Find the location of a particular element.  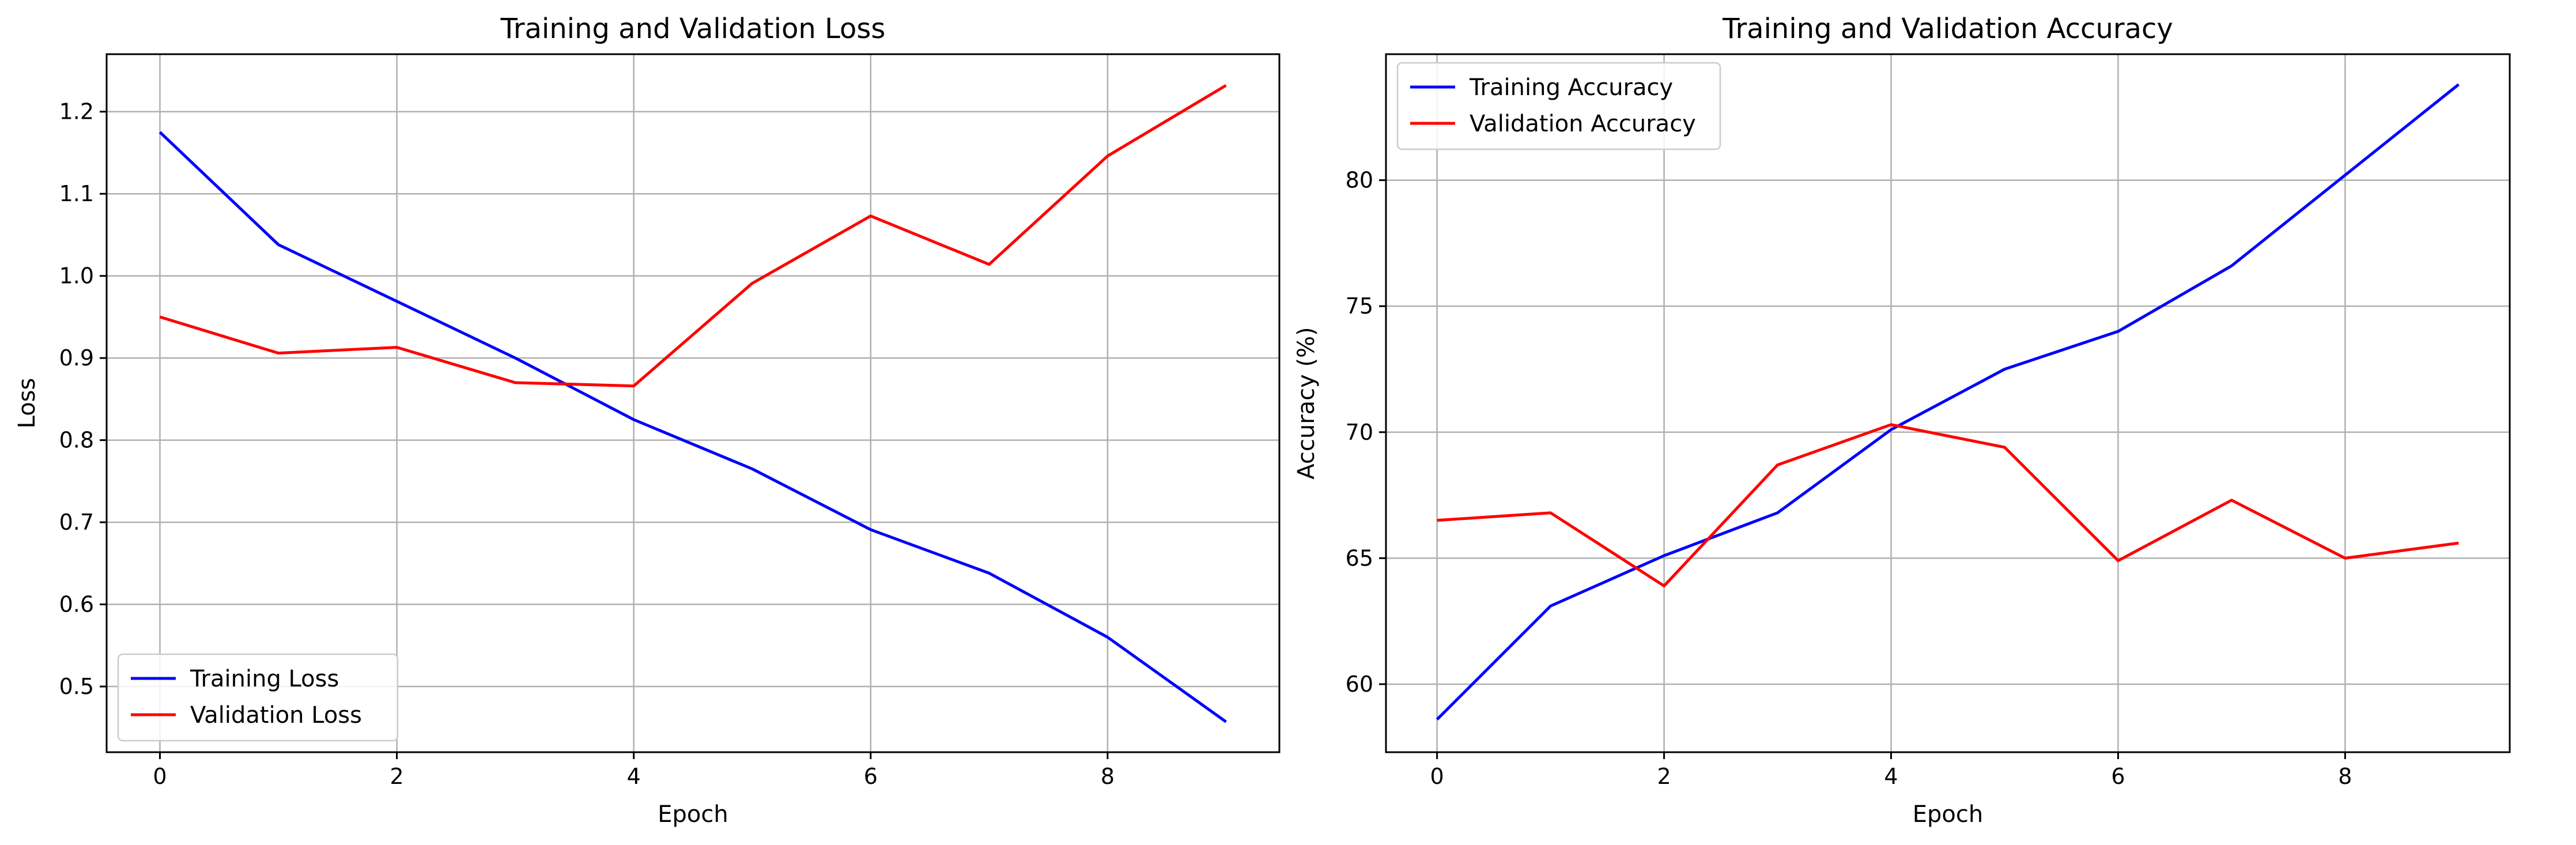

y-tick-label: 75 is located at coordinates (1359, 306).